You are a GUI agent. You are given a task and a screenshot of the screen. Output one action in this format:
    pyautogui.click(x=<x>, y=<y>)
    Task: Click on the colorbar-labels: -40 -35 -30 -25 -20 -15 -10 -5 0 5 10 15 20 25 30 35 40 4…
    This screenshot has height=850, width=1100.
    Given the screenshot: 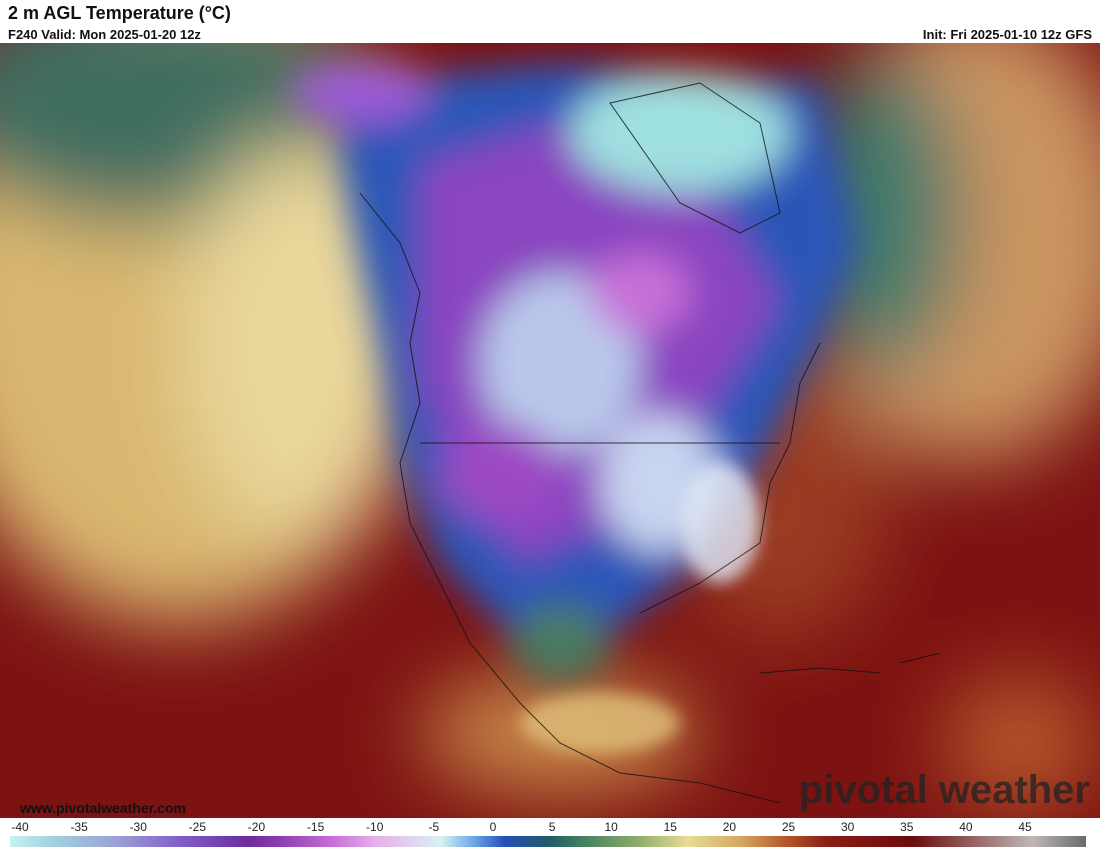 What is the action you would take?
    pyautogui.click(x=550, y=827)
    